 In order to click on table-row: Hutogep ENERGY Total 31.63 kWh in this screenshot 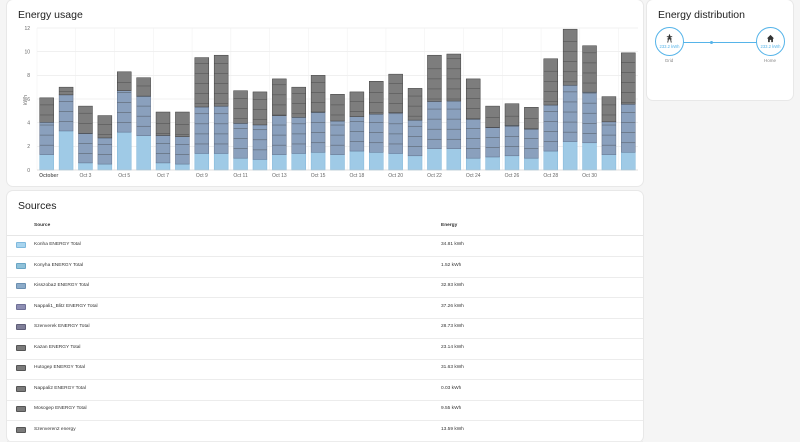, I will do `click(325, 369)`.